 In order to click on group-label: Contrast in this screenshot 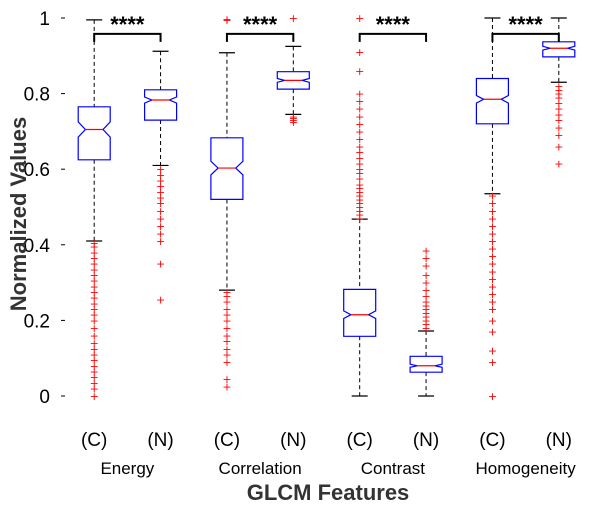, I will do `click(393, 468)`.